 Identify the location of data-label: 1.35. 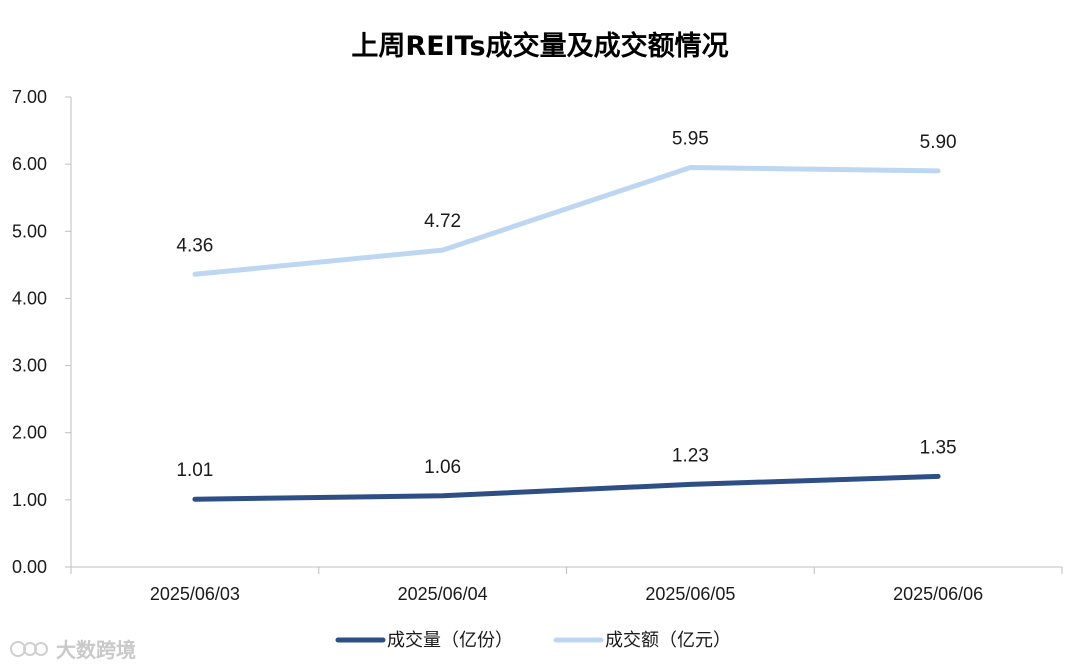
(938, 447).